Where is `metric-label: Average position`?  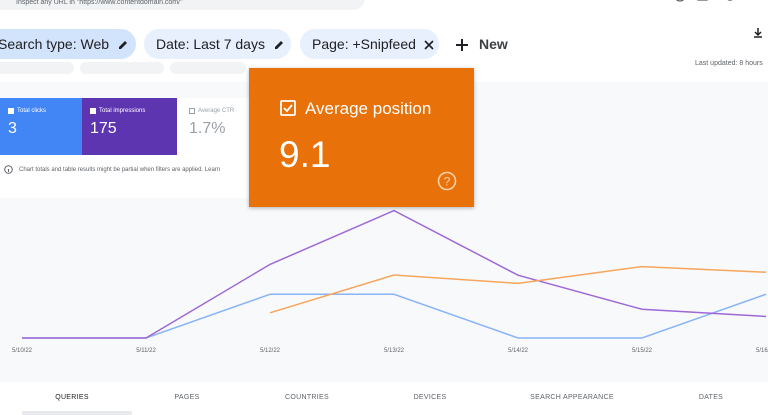 metric-label: Average position is located at coordinates (368, 108).